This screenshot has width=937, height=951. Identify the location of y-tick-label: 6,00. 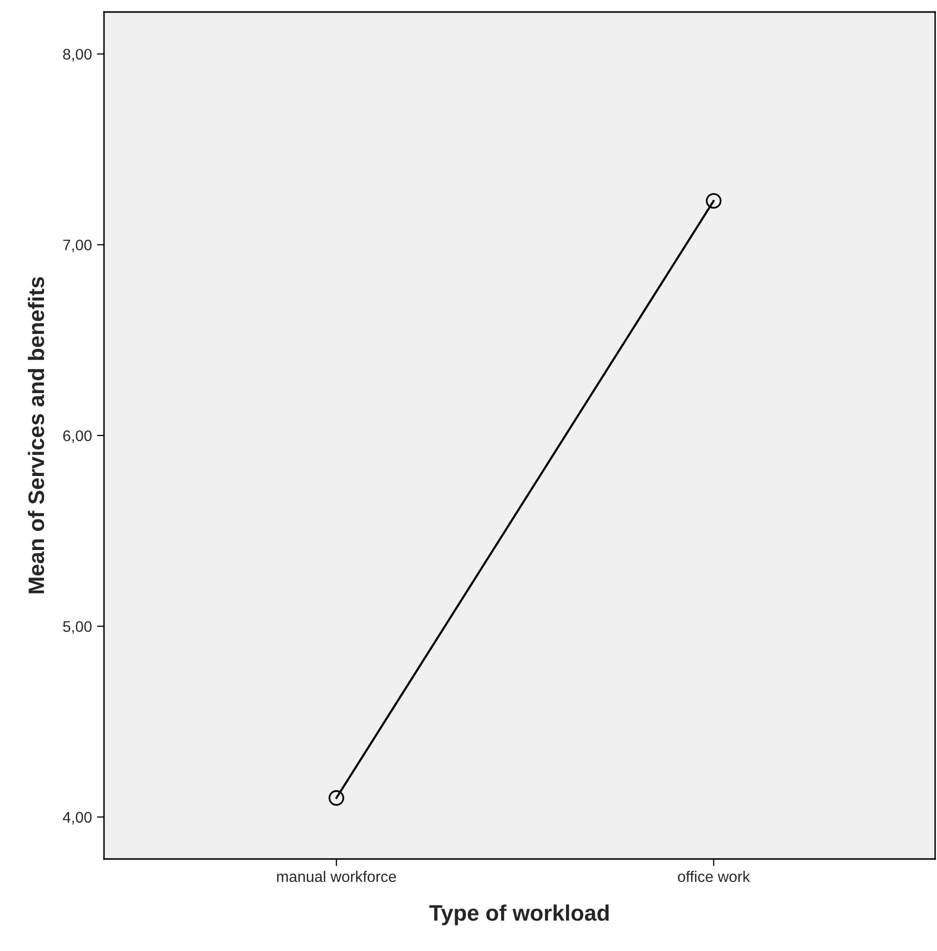
(77, 436).